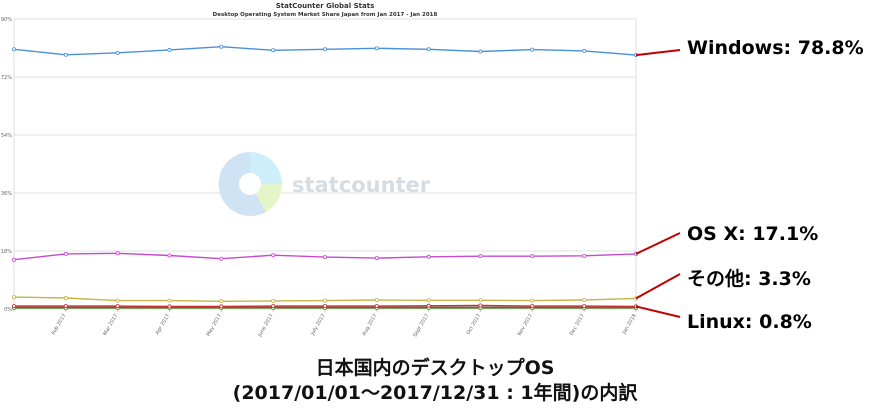 The image size is (870, 419). I want to click on y-tick-label: 72%, so click(6, 78).